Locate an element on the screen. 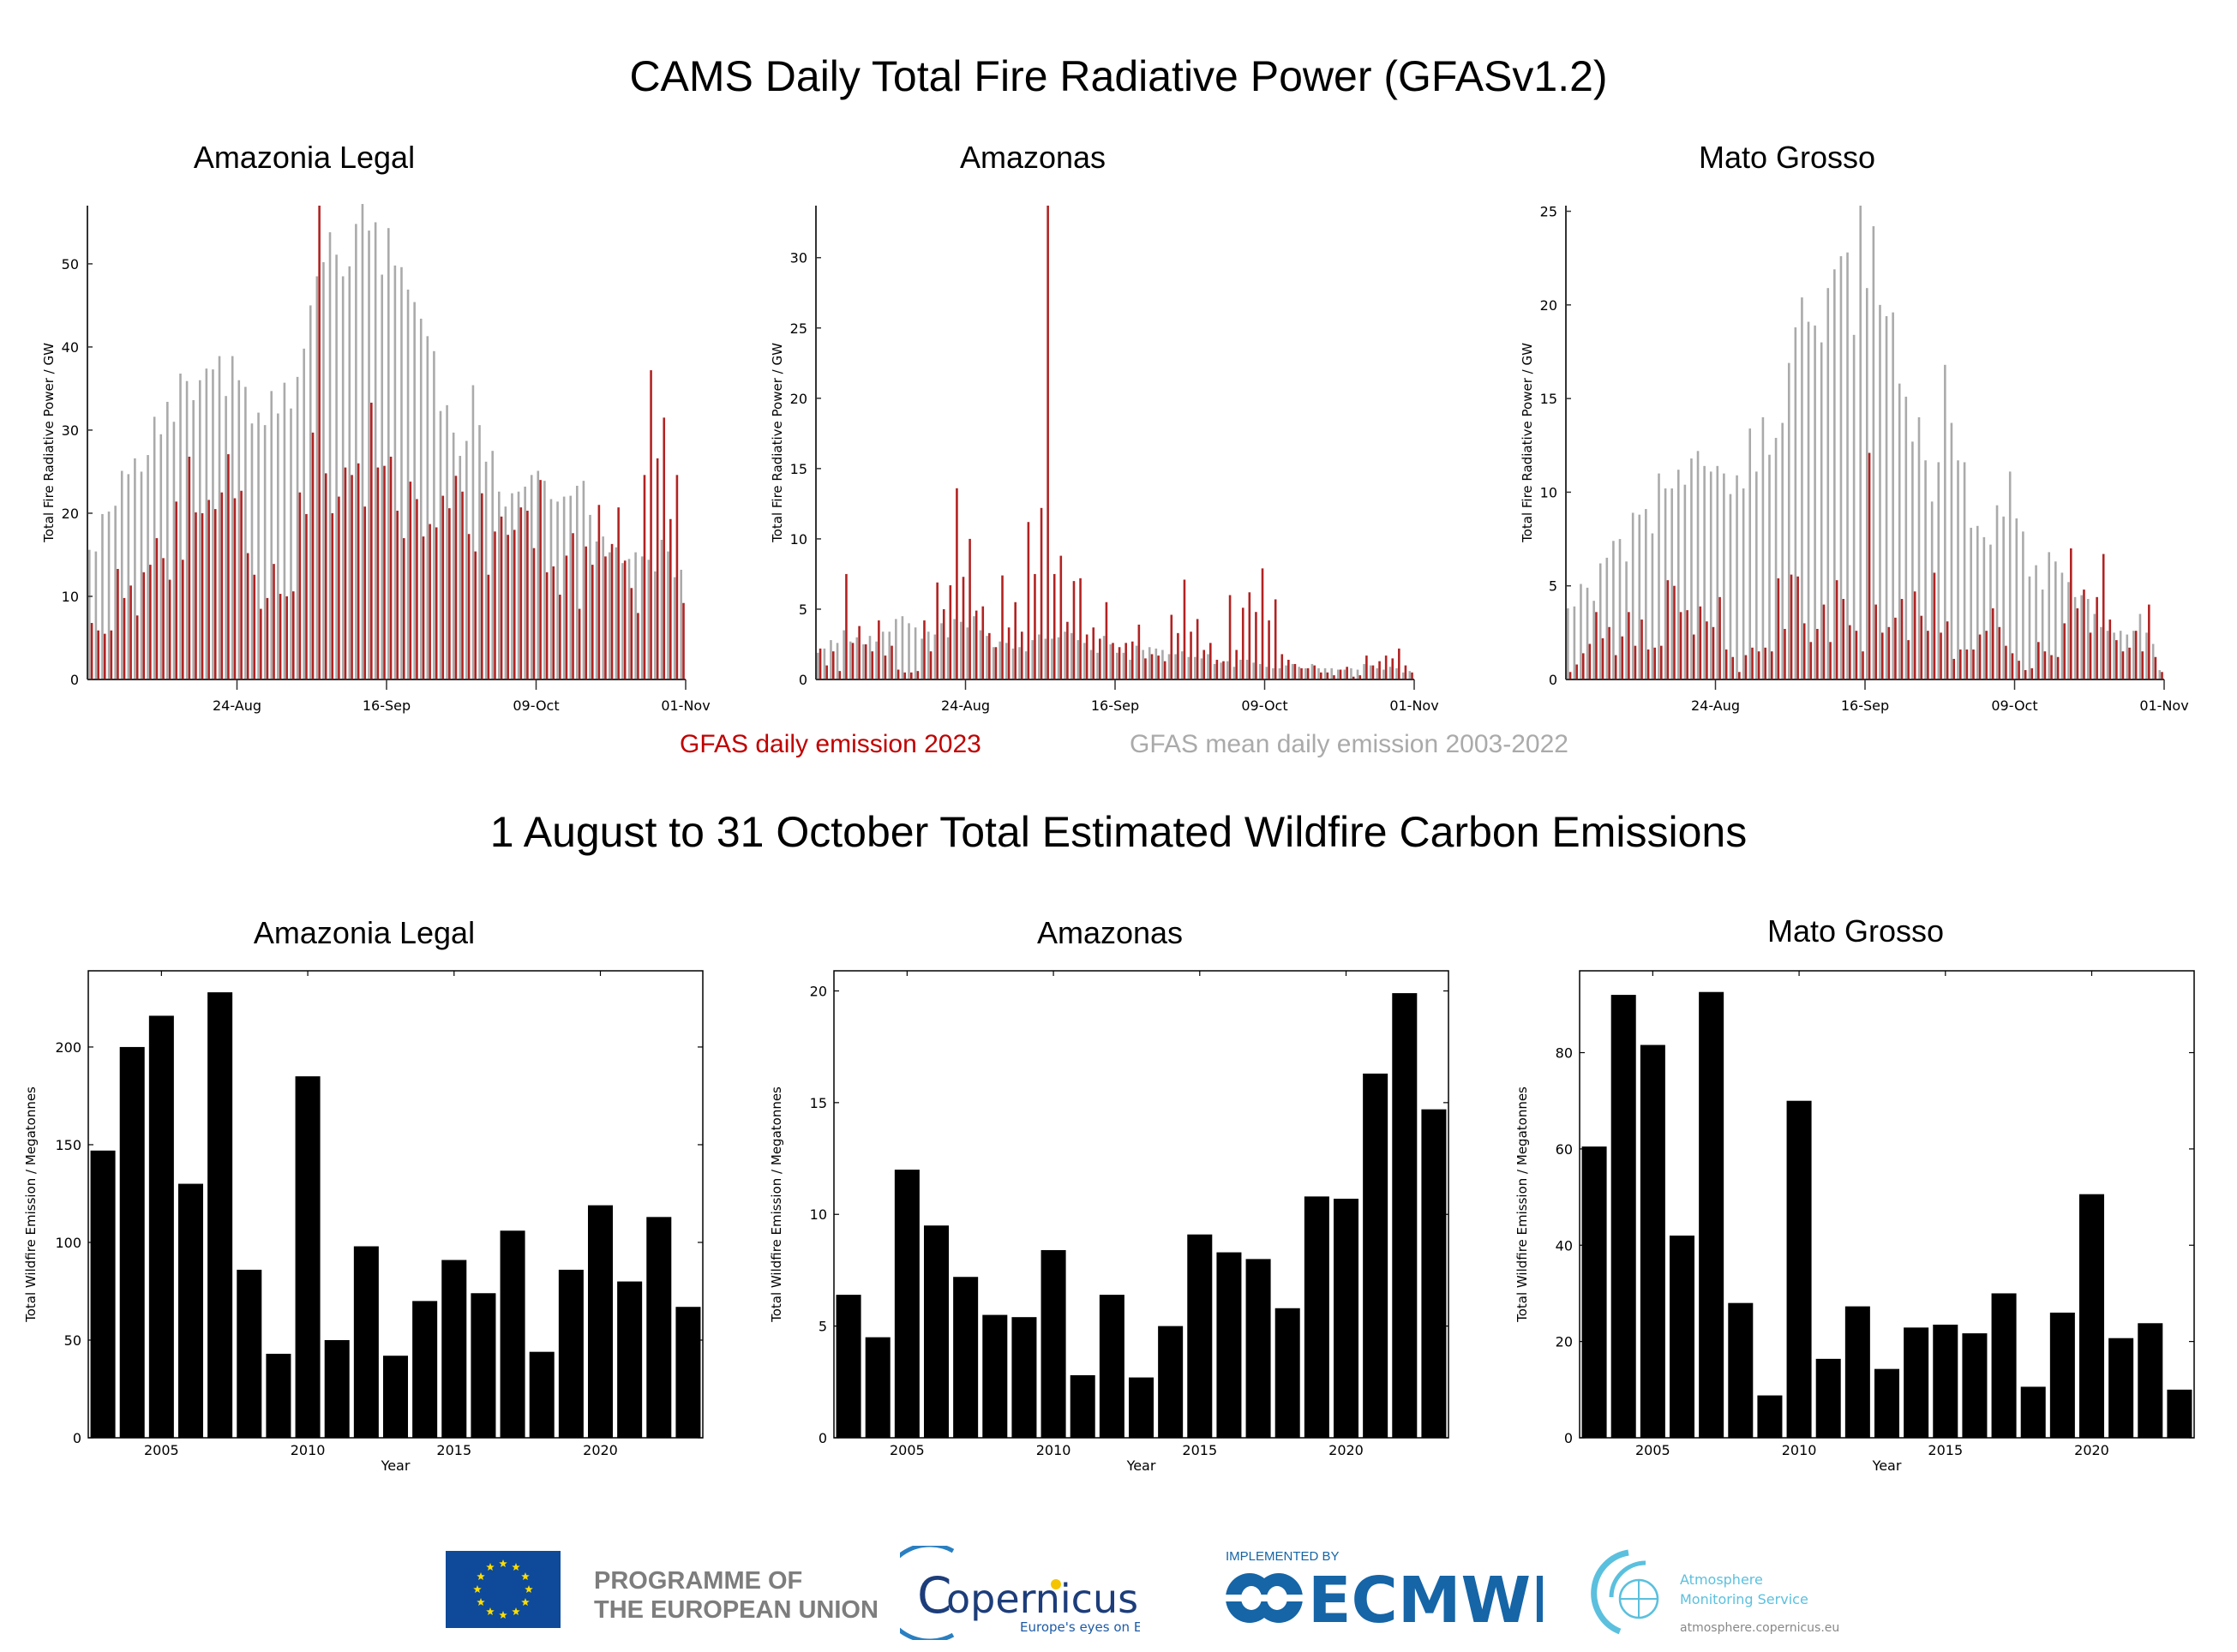 The height and width of the screenshot is (1652, 2237). copernicus-logo: C opernicus Europe's eyes on Earth is located at coordinates (1020, 1593).